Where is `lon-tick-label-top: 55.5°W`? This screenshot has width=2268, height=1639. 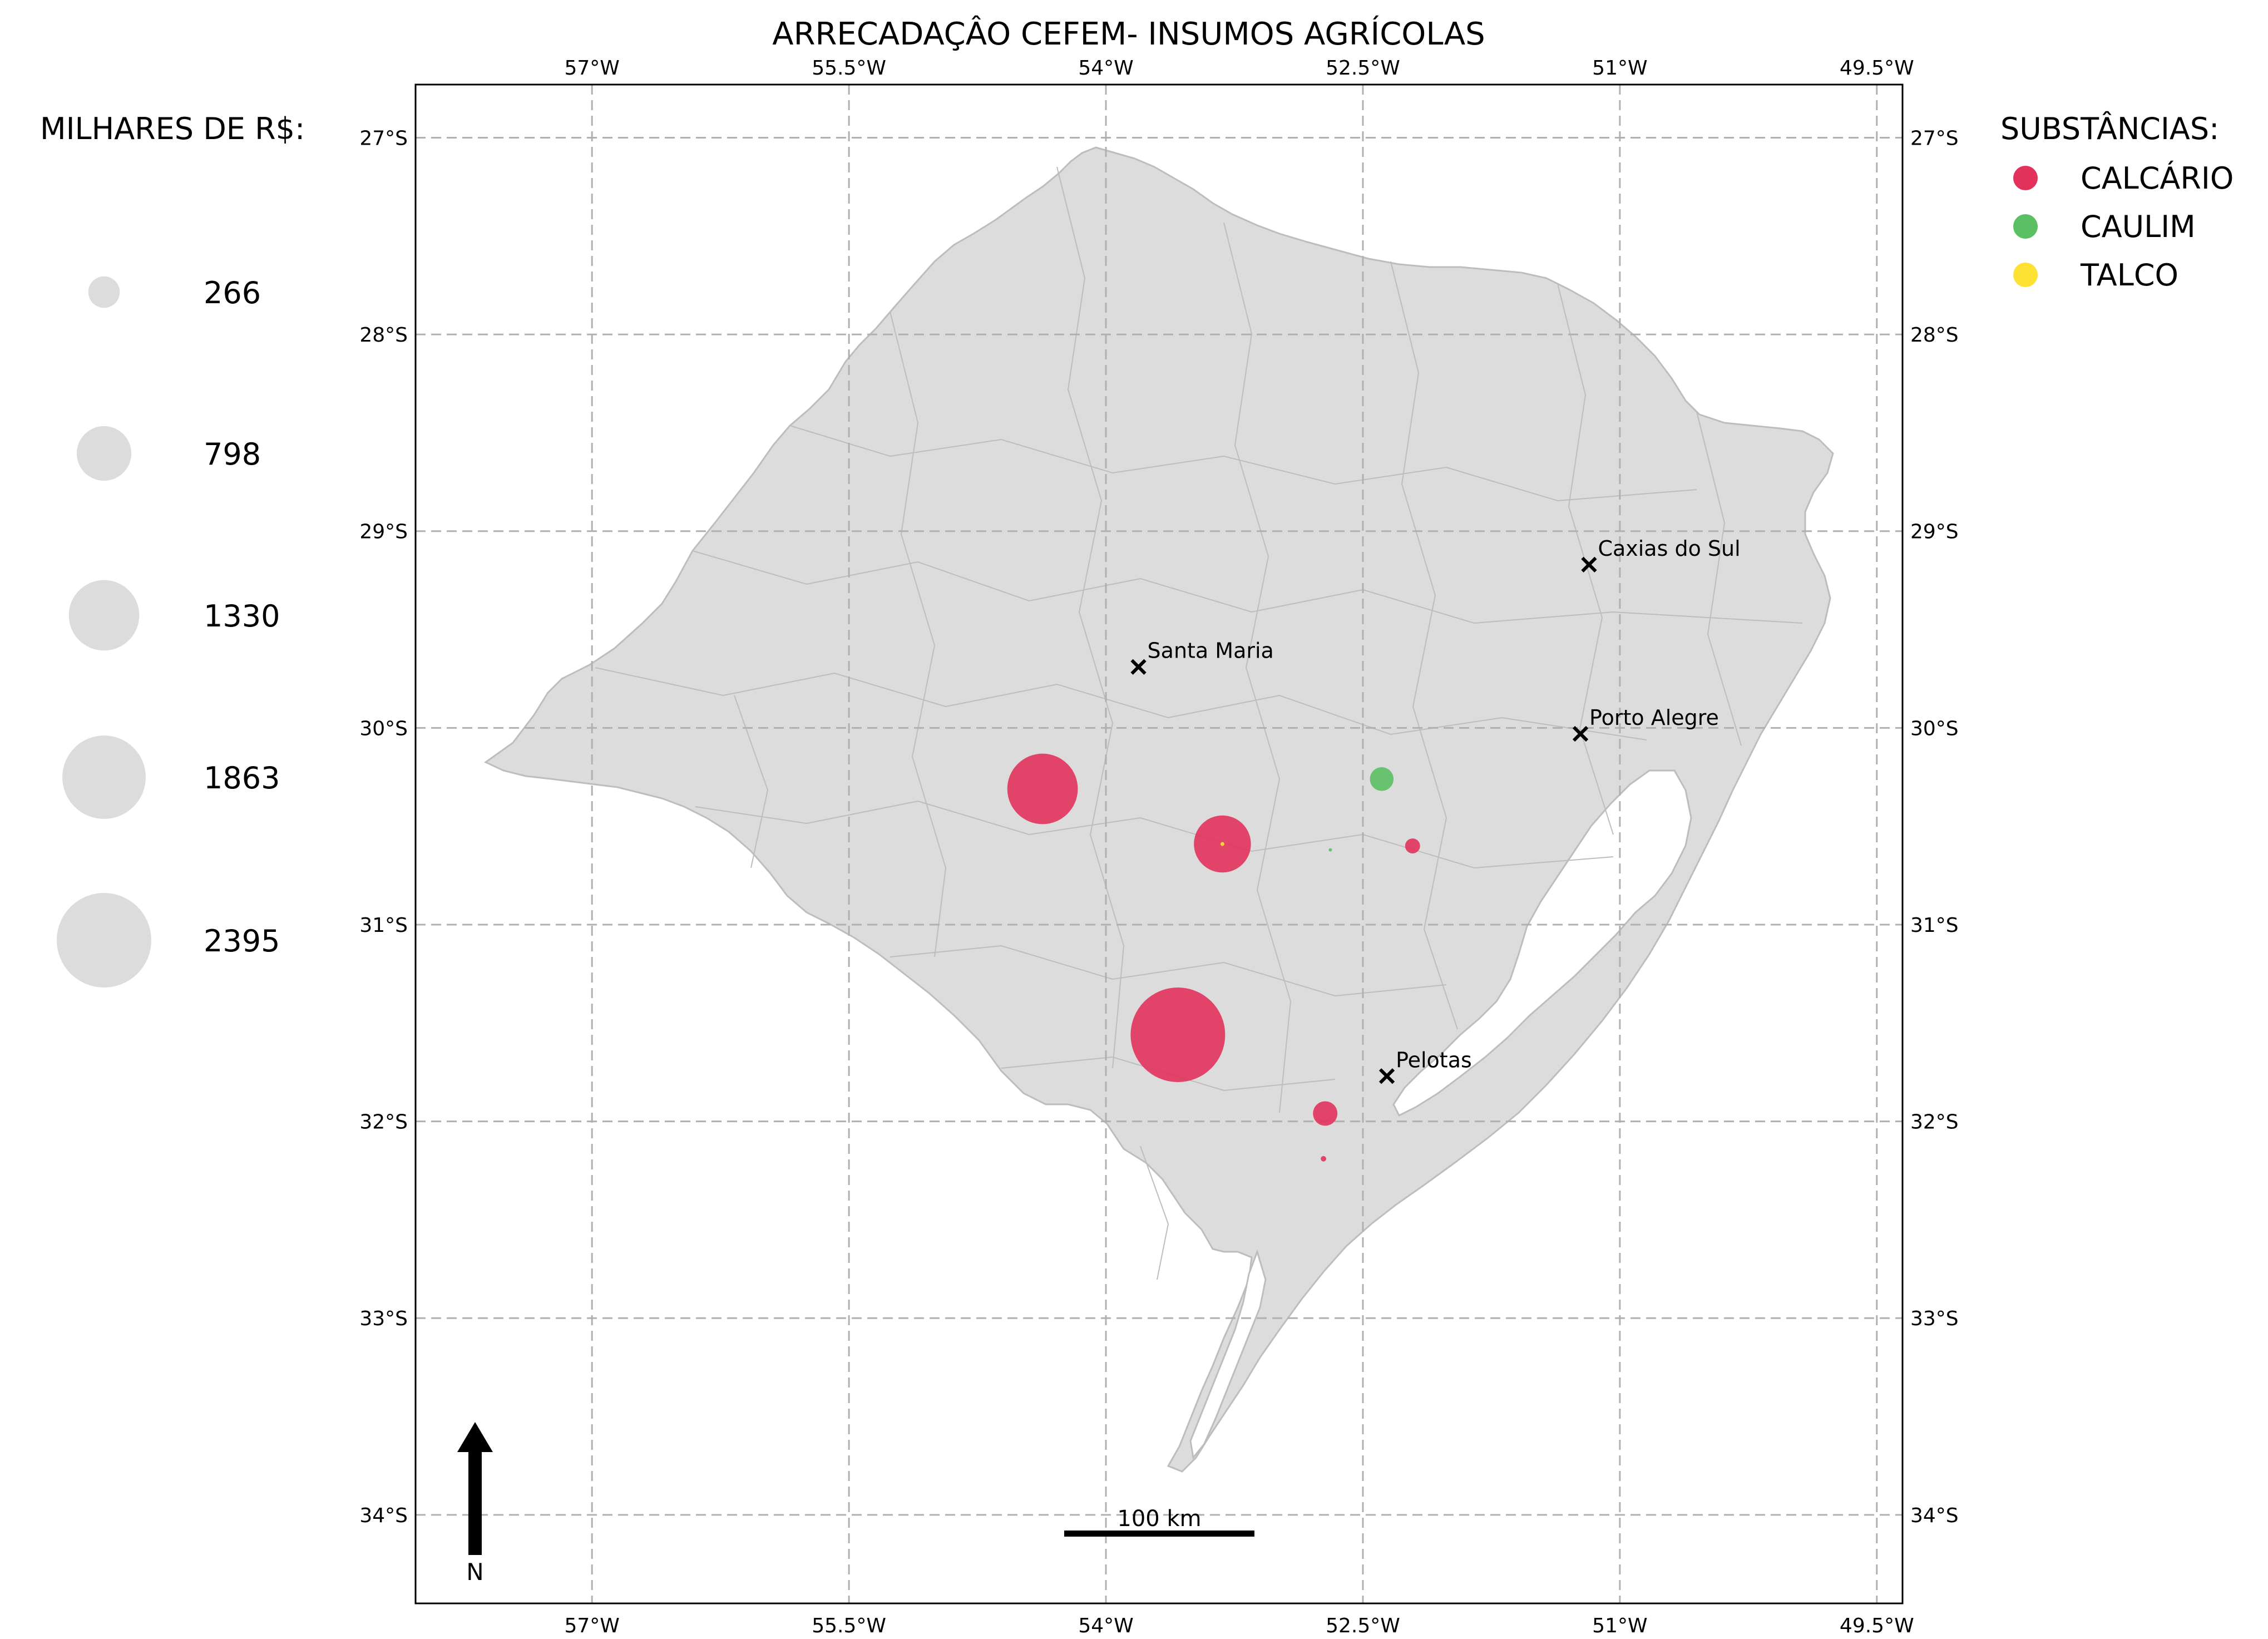
lon-tick-label-top: 55.5°W is located at coordinates (849, 68).